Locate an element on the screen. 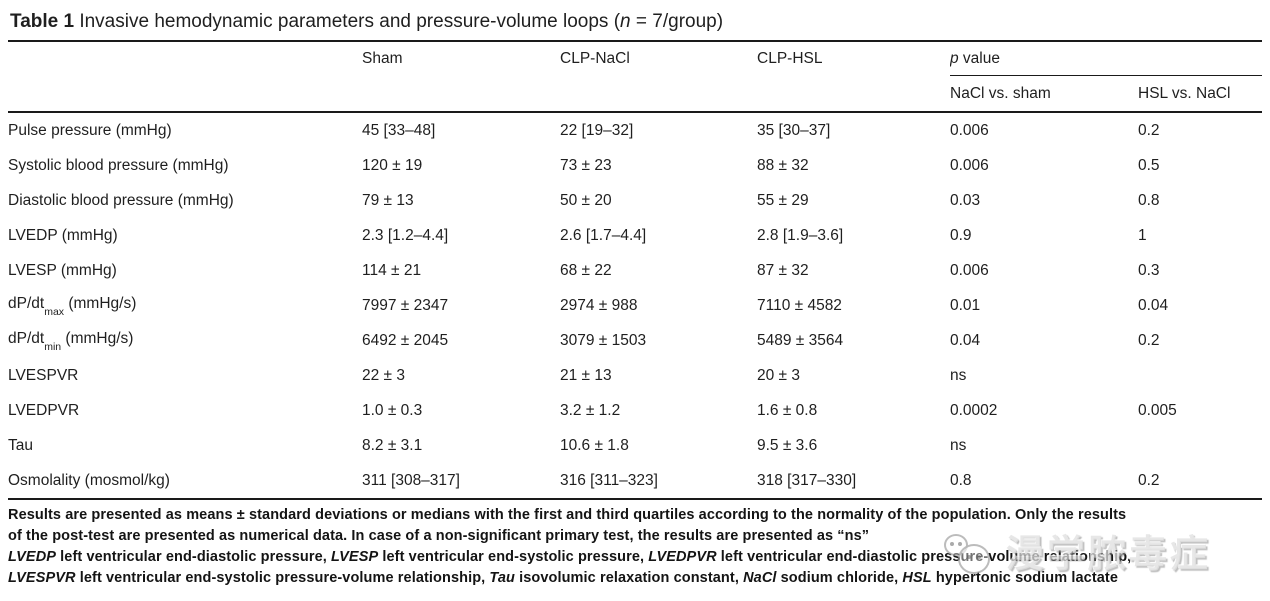 The width and height of the screenshot is (1270, 601). cell-value: 88 ± 32 is located at coordinates (783, 165).